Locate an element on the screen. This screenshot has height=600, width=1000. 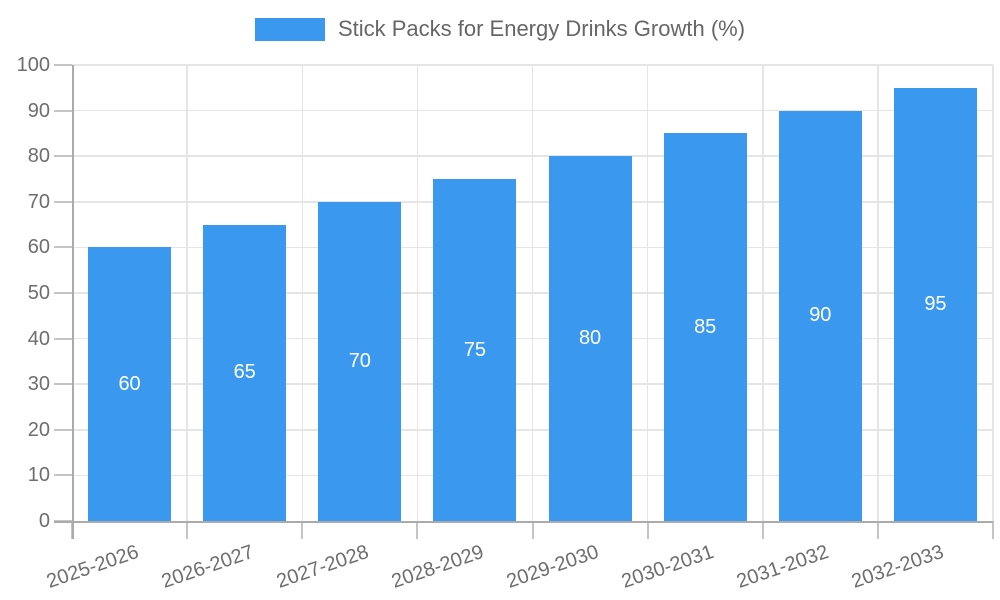
x-axis-line is located at coordinates (523, 522).